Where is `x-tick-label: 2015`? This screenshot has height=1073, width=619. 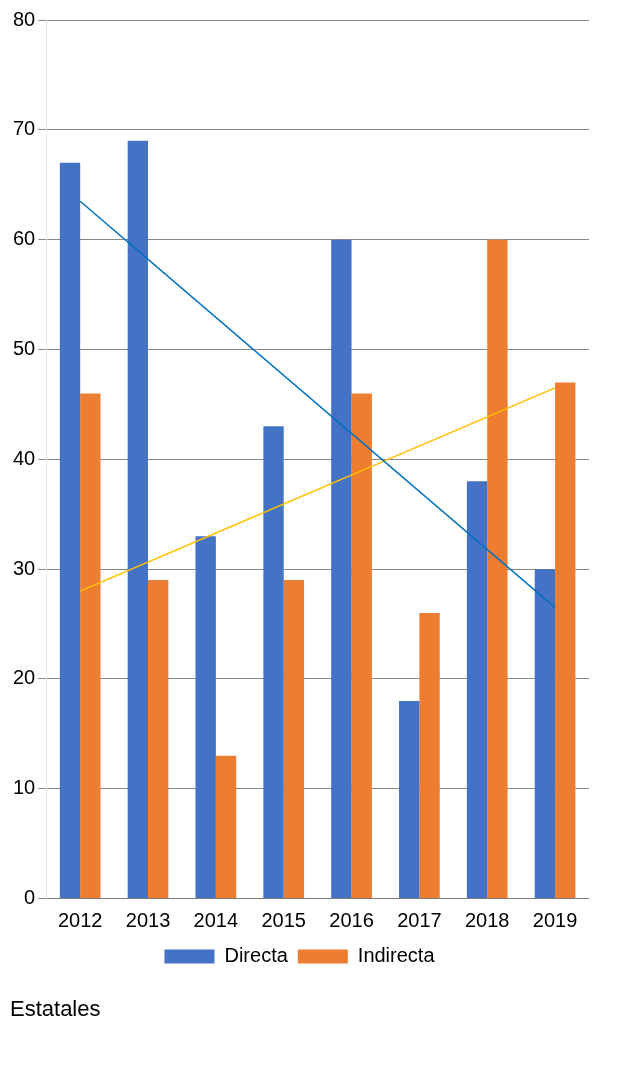 x-tick-label: 2015 is located at coordinates (283, 920).